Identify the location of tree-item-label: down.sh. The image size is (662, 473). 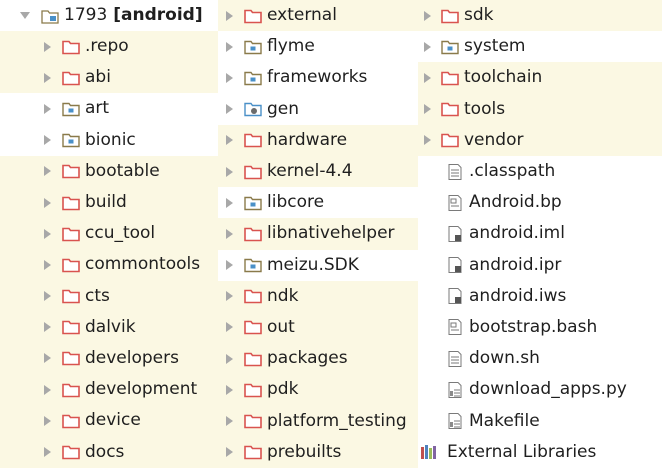
(504, 358).